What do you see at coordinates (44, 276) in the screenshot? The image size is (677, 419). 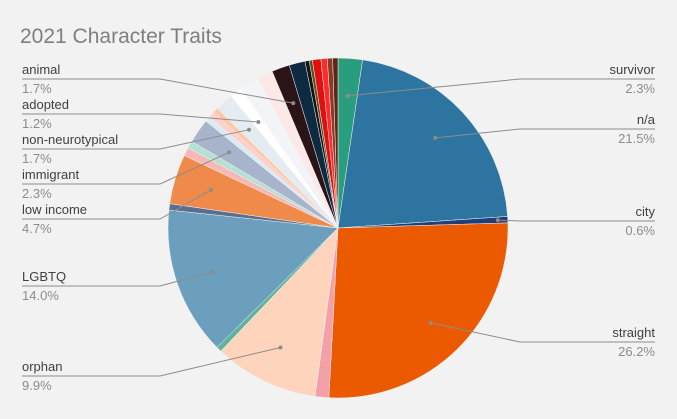 I see `data-label-name: LGBTQ` at bounding box center [44, 276].